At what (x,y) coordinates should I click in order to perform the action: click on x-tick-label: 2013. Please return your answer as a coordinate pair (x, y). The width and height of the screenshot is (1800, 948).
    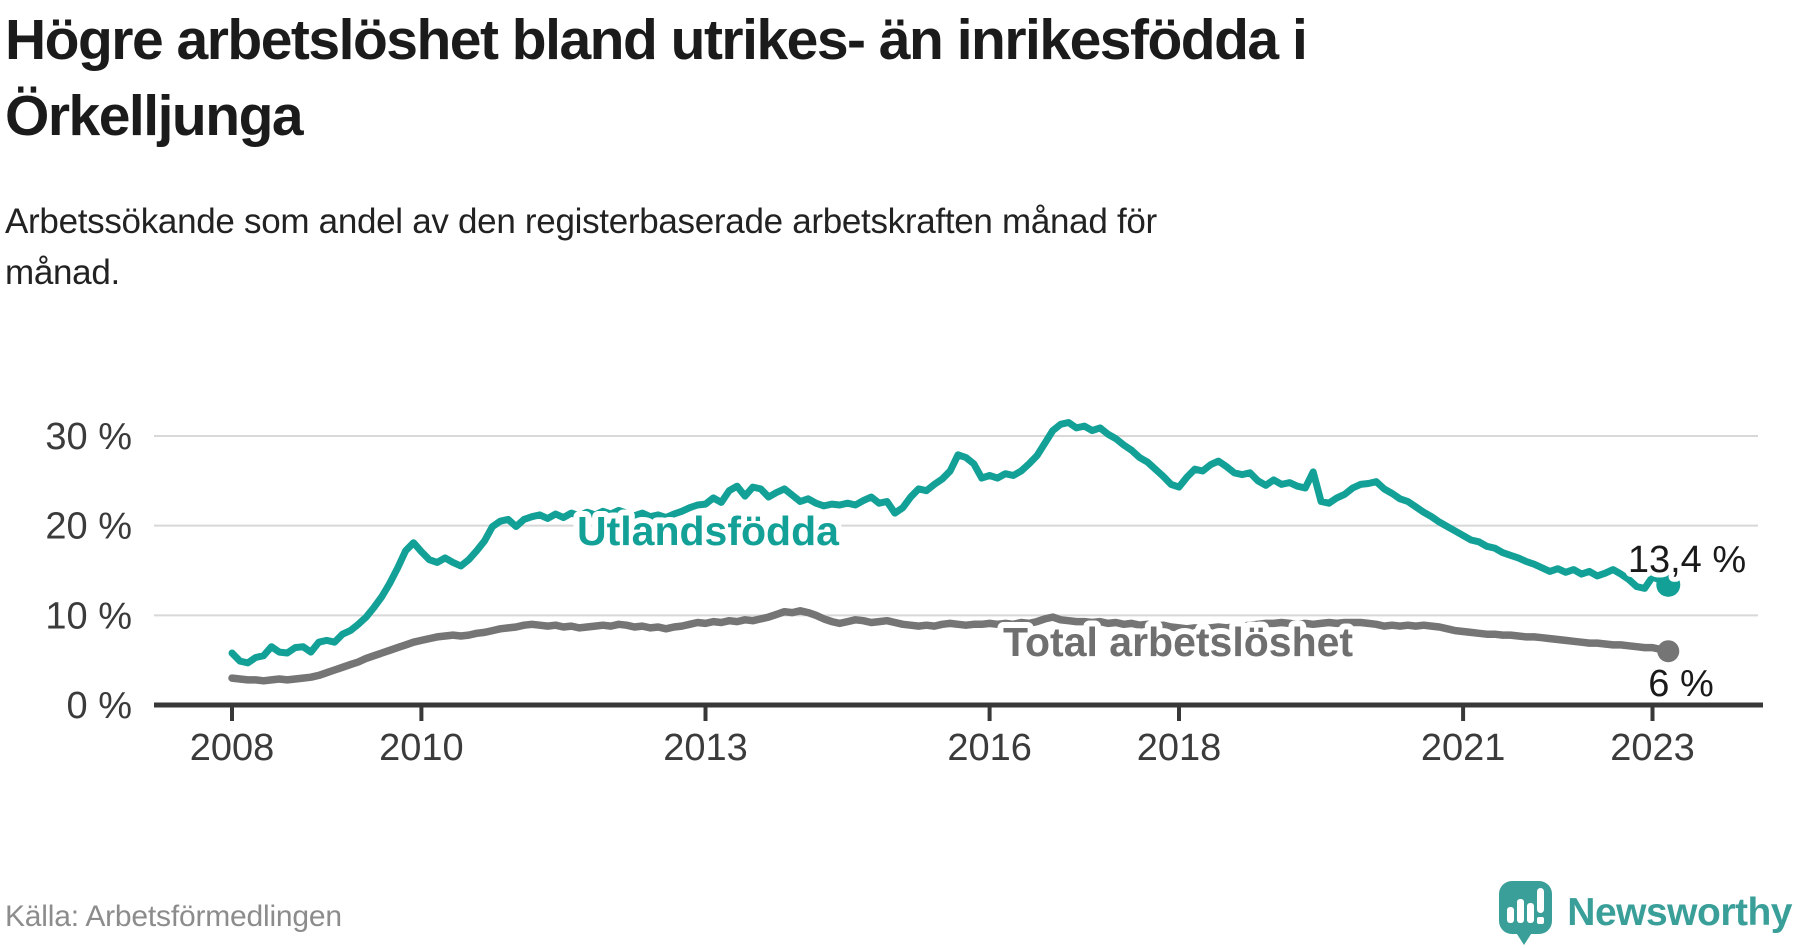
    Looking at the image, I should click on (705, 748).